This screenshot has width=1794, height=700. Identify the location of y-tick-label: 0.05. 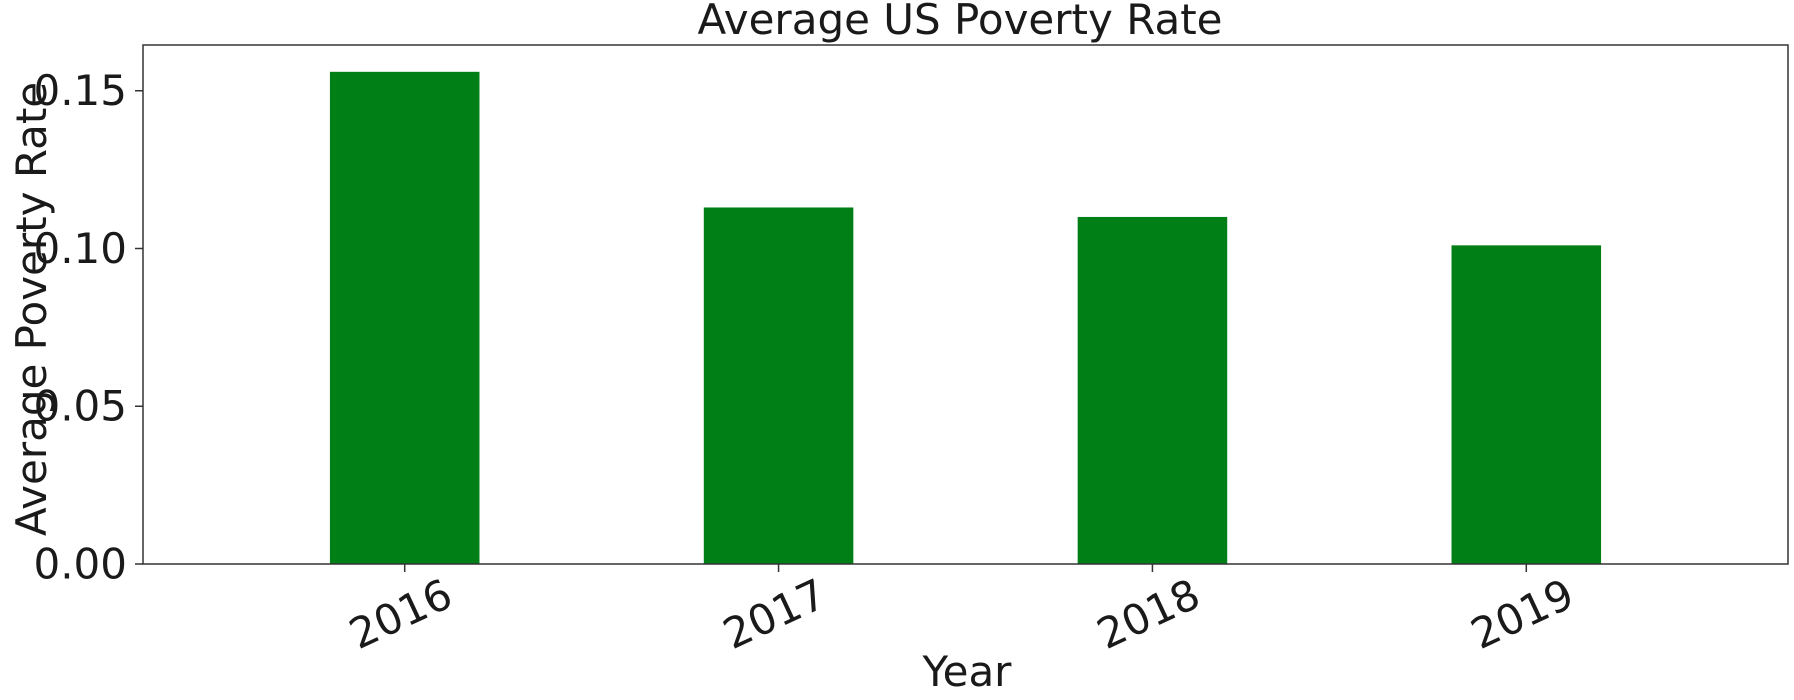
(80, 406).